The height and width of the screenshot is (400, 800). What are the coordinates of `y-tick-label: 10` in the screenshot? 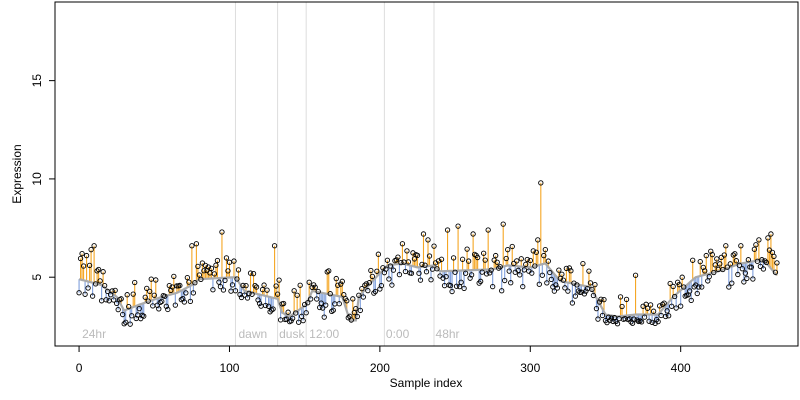 It's located at (37, 179).